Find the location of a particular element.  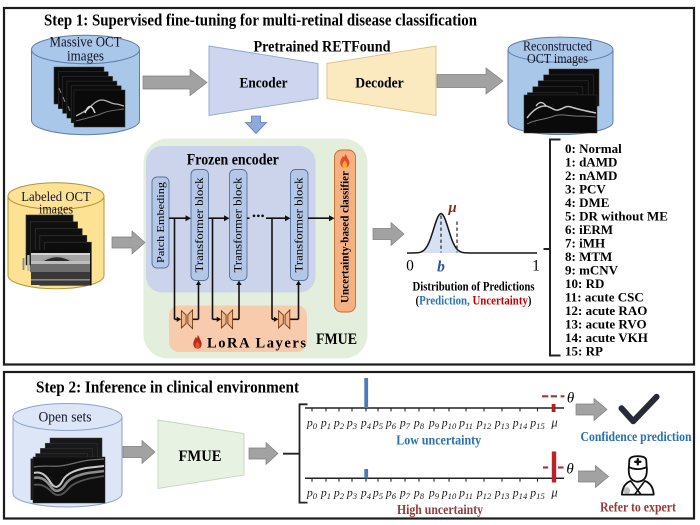

svg-text: 1: dAMD is located at coordinates (591, 162).